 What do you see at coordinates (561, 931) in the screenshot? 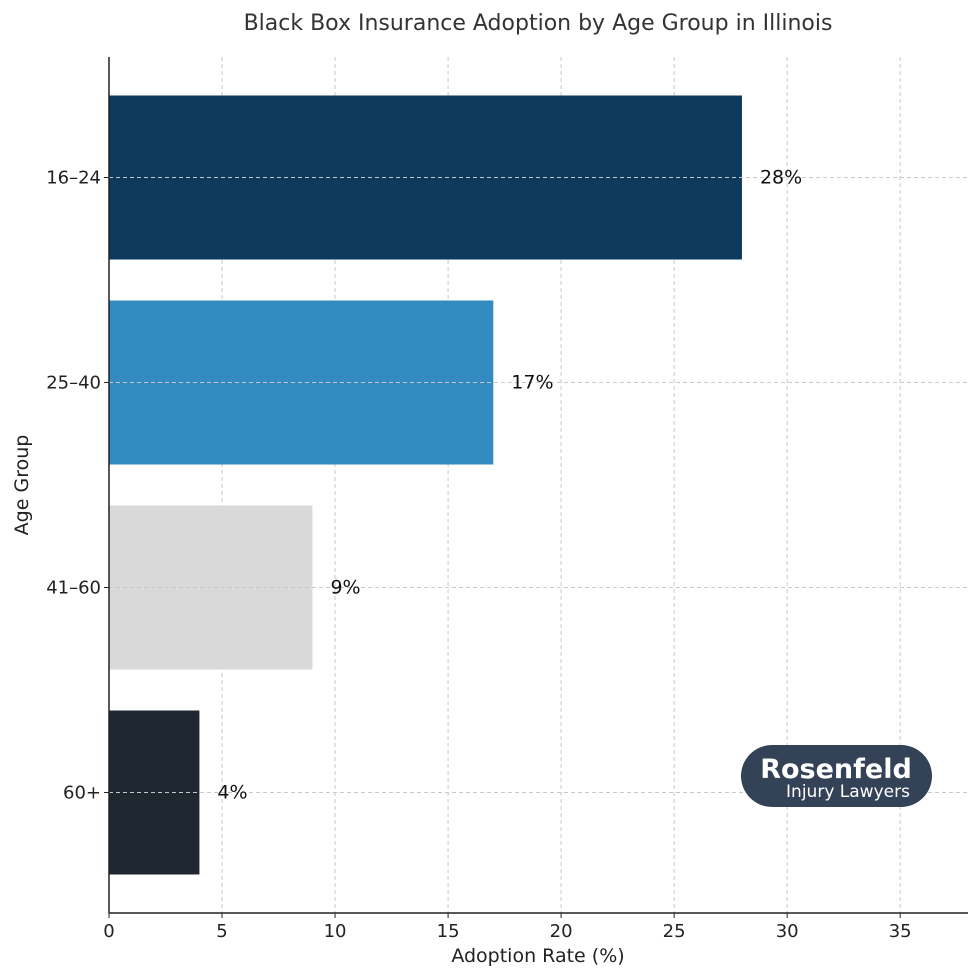
I see `x-tick-label: 20` at bounding box center [561, 931].